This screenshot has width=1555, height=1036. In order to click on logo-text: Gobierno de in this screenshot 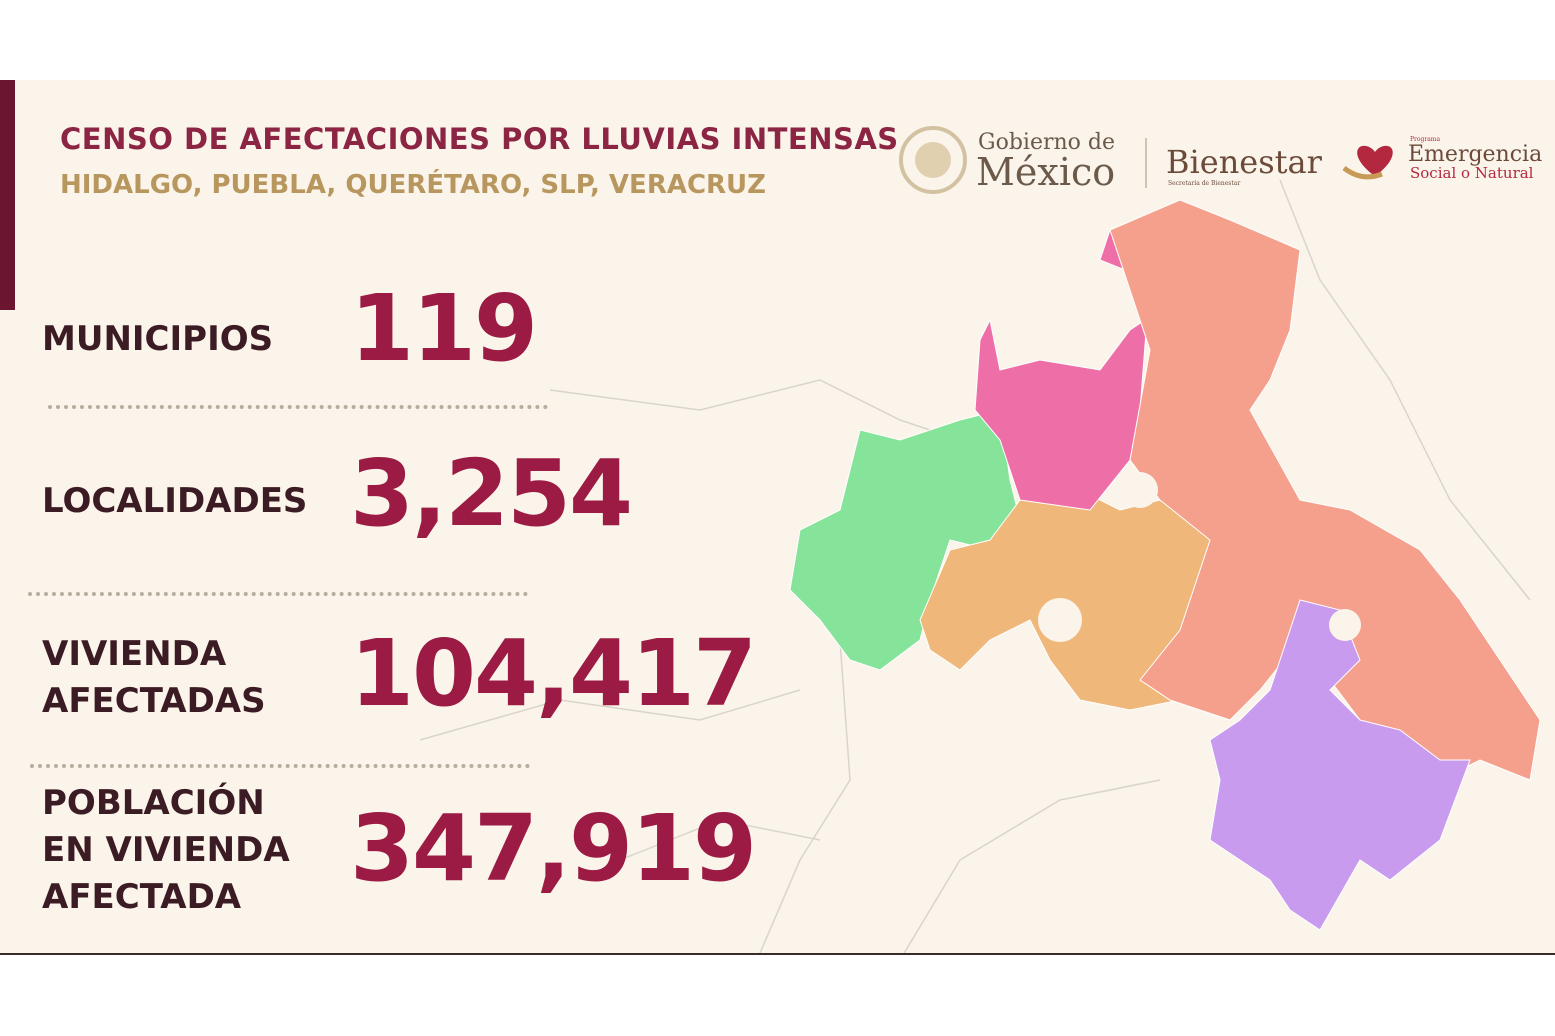, I will do `click(1046, 142)`.